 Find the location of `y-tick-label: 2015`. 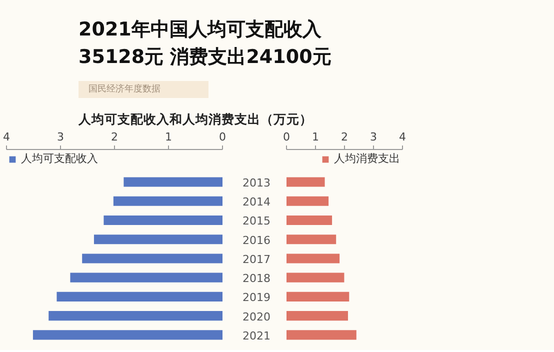

y-tick-label: 2015 is located at coordinates (256, 221).